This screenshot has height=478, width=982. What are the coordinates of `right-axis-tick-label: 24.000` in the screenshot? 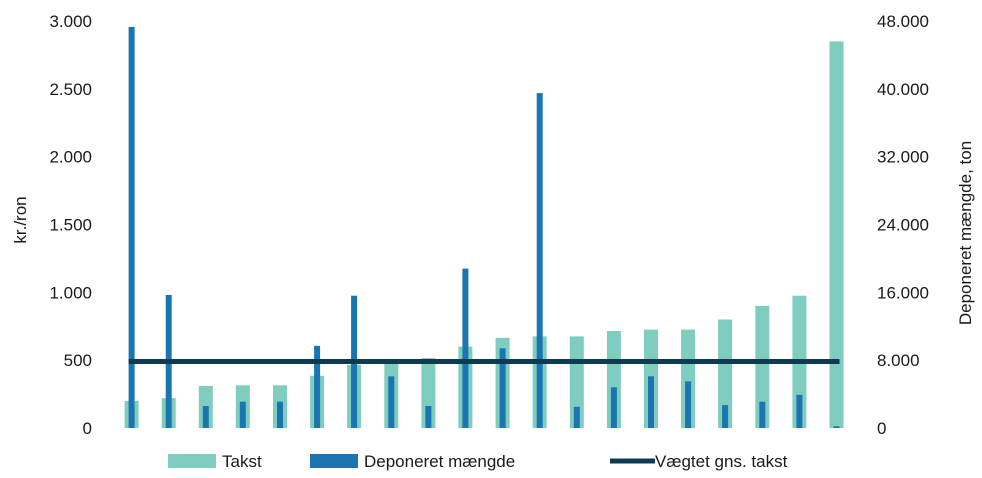 It's located at (903, 225).